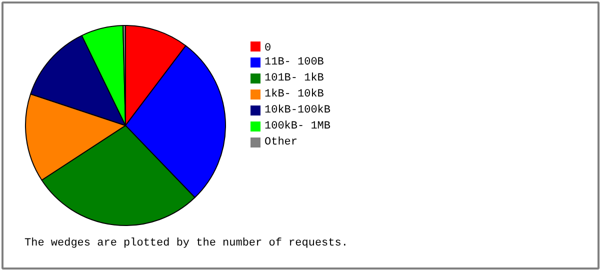  What do you see at coordinates (186, 244) in the screenshot?
I see `text: The wedges are plotted by the number of requests.` at bounding box center [186, 244].